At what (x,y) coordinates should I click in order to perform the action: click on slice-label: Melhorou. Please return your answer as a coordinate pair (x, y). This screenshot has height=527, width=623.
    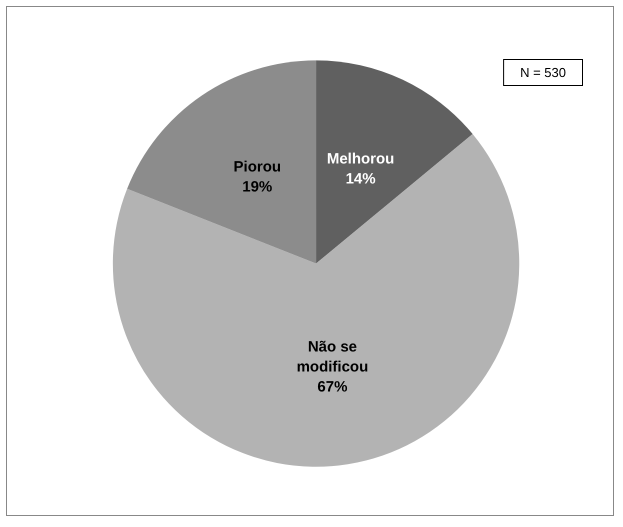
    Looking at the image, I should click on (360, 159).